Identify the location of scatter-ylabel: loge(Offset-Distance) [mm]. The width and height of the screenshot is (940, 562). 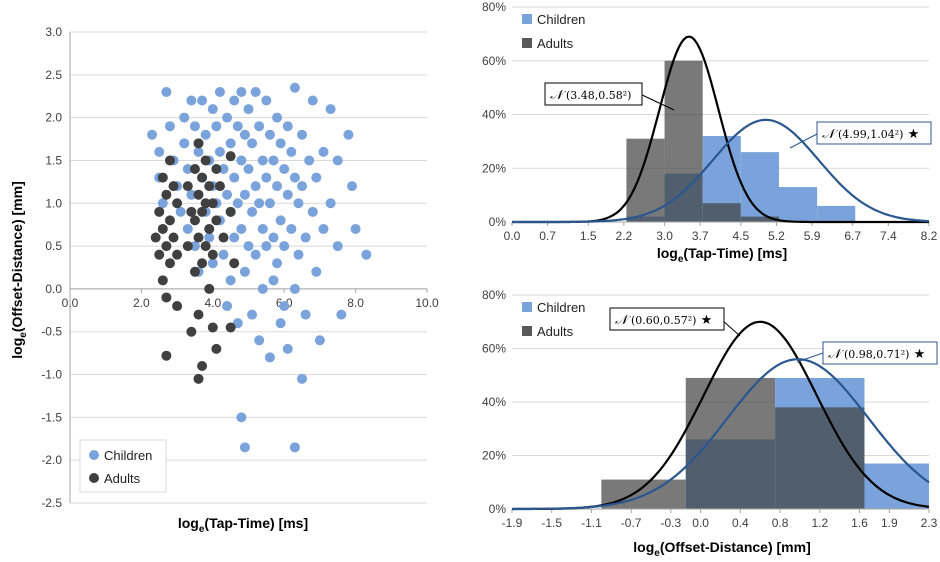
(19, 269).